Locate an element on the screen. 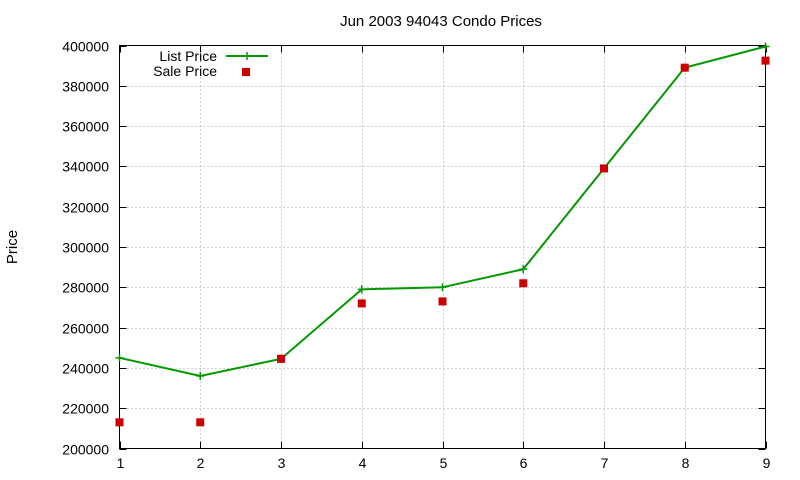 This screenshot has height=480, width=800. legend-swatch-list-price-marker is located at coordinates (247, 56).